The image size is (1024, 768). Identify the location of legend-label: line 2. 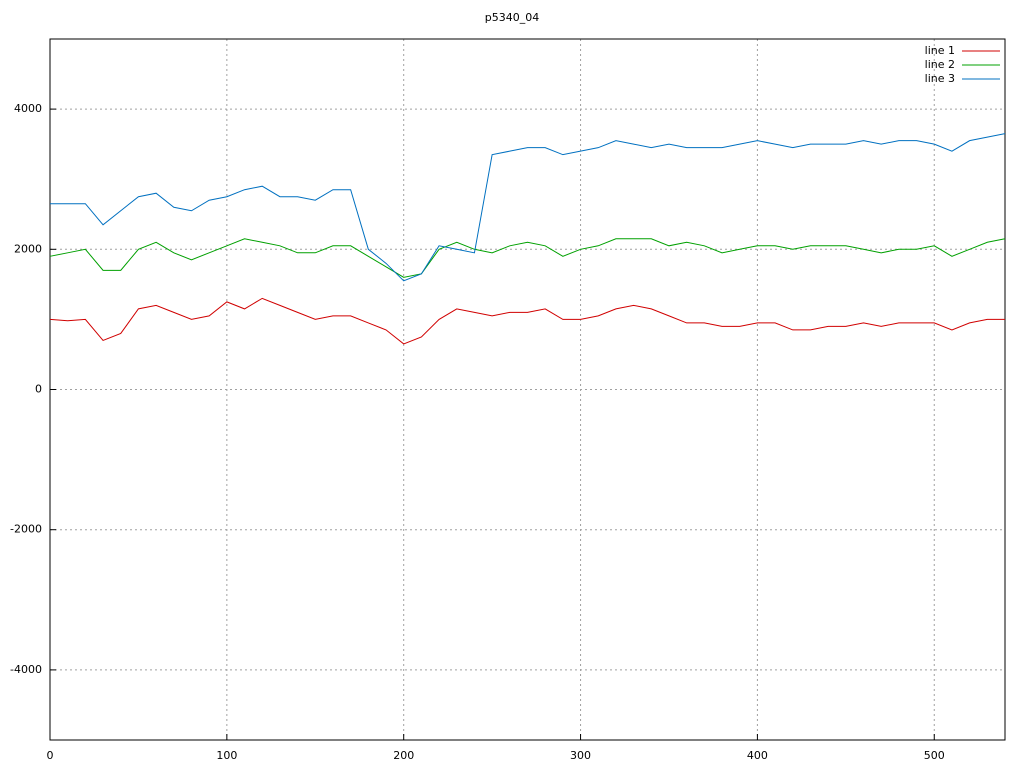
(940, 64).